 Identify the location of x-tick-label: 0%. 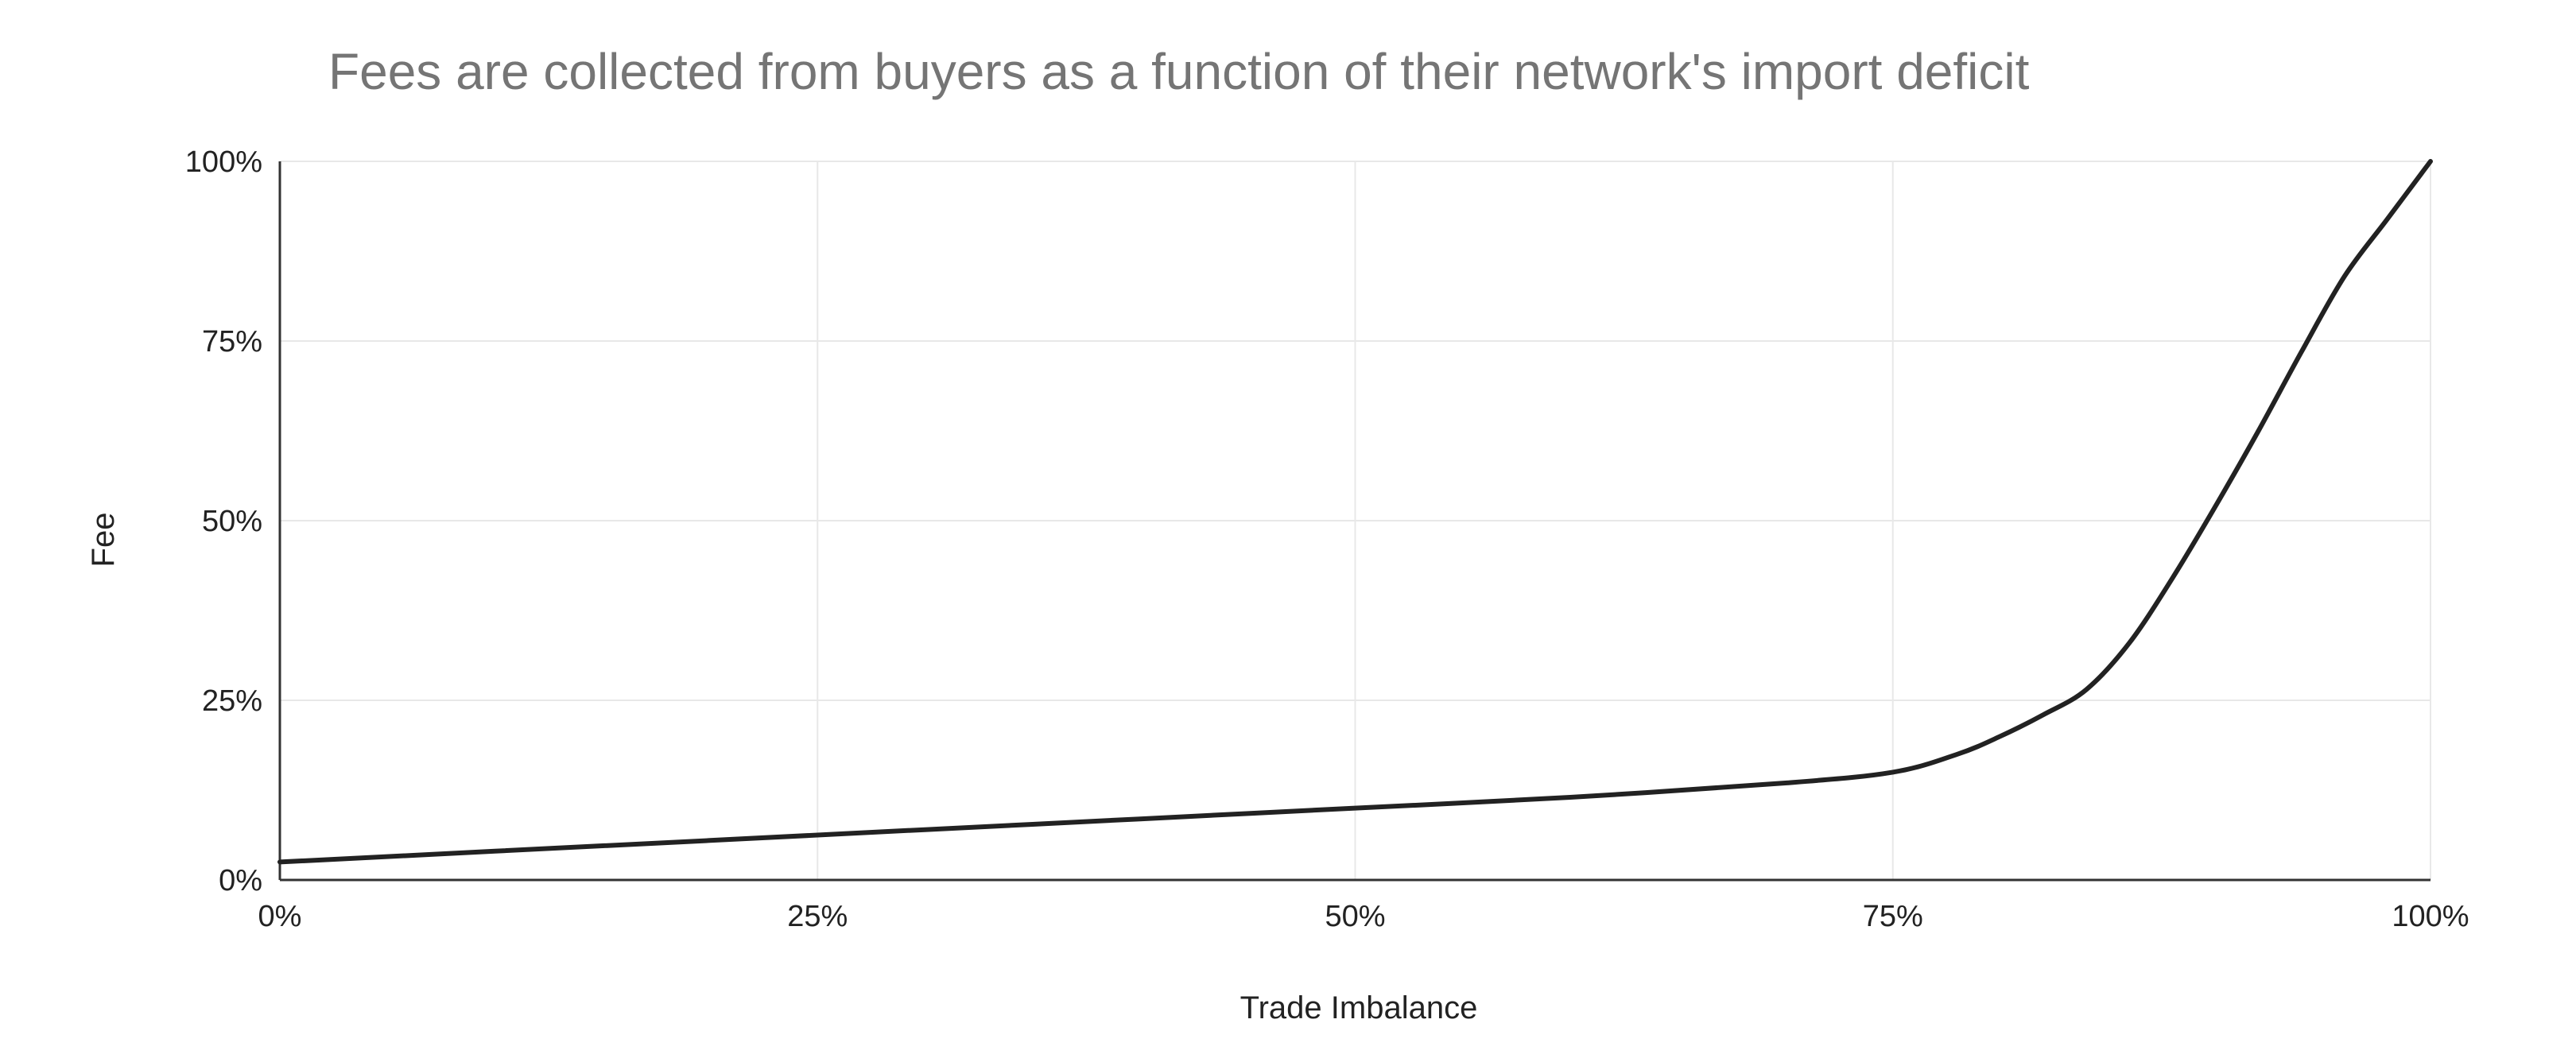
(280, 916).